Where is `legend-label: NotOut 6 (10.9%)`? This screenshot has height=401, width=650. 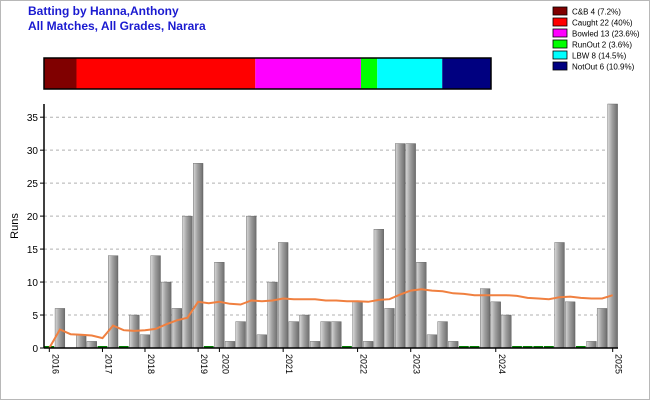
legend-label: NotOut 6 (10.9%) is located at coordinates (603, 67).